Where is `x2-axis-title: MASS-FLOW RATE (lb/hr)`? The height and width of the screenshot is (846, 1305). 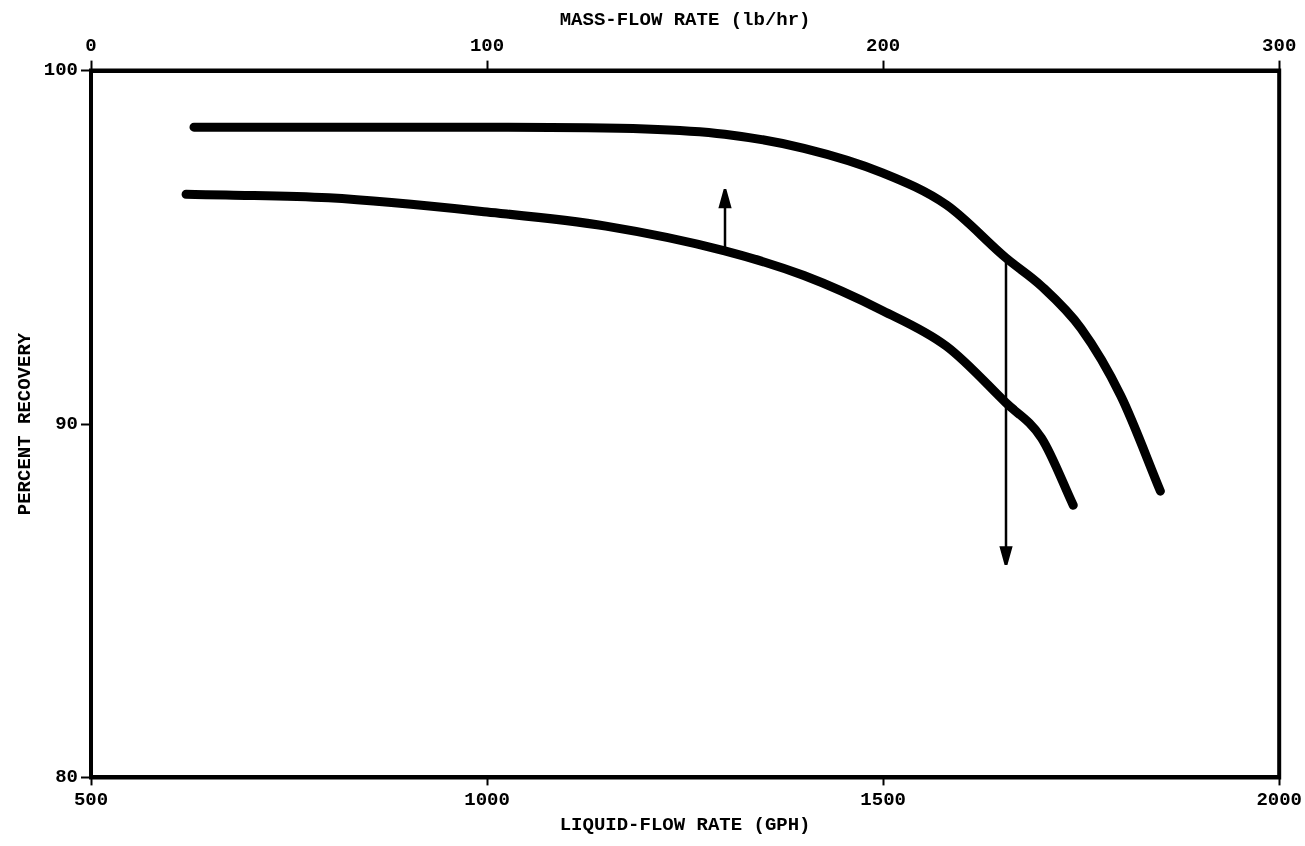 x2-axis-title: MASS-FLOW RATE (lb/hr) is located at coordinates (685, 20).